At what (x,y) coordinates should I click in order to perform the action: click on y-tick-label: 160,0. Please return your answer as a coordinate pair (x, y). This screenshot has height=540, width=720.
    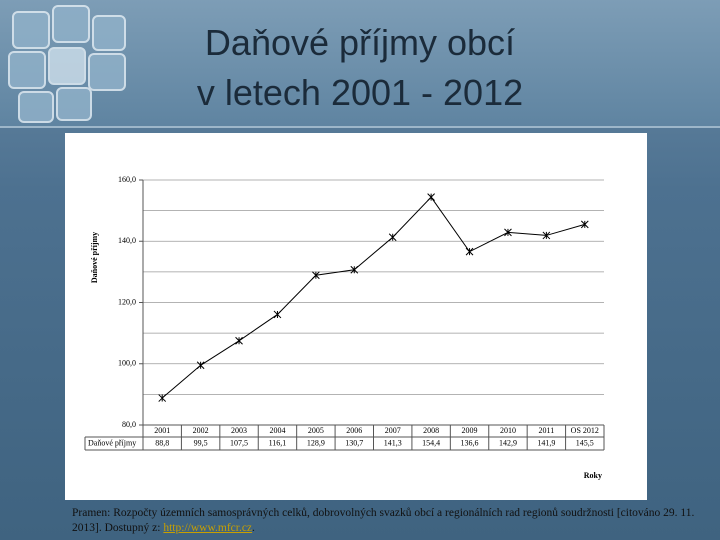
    Looking at the image, I should click on (127, 179).